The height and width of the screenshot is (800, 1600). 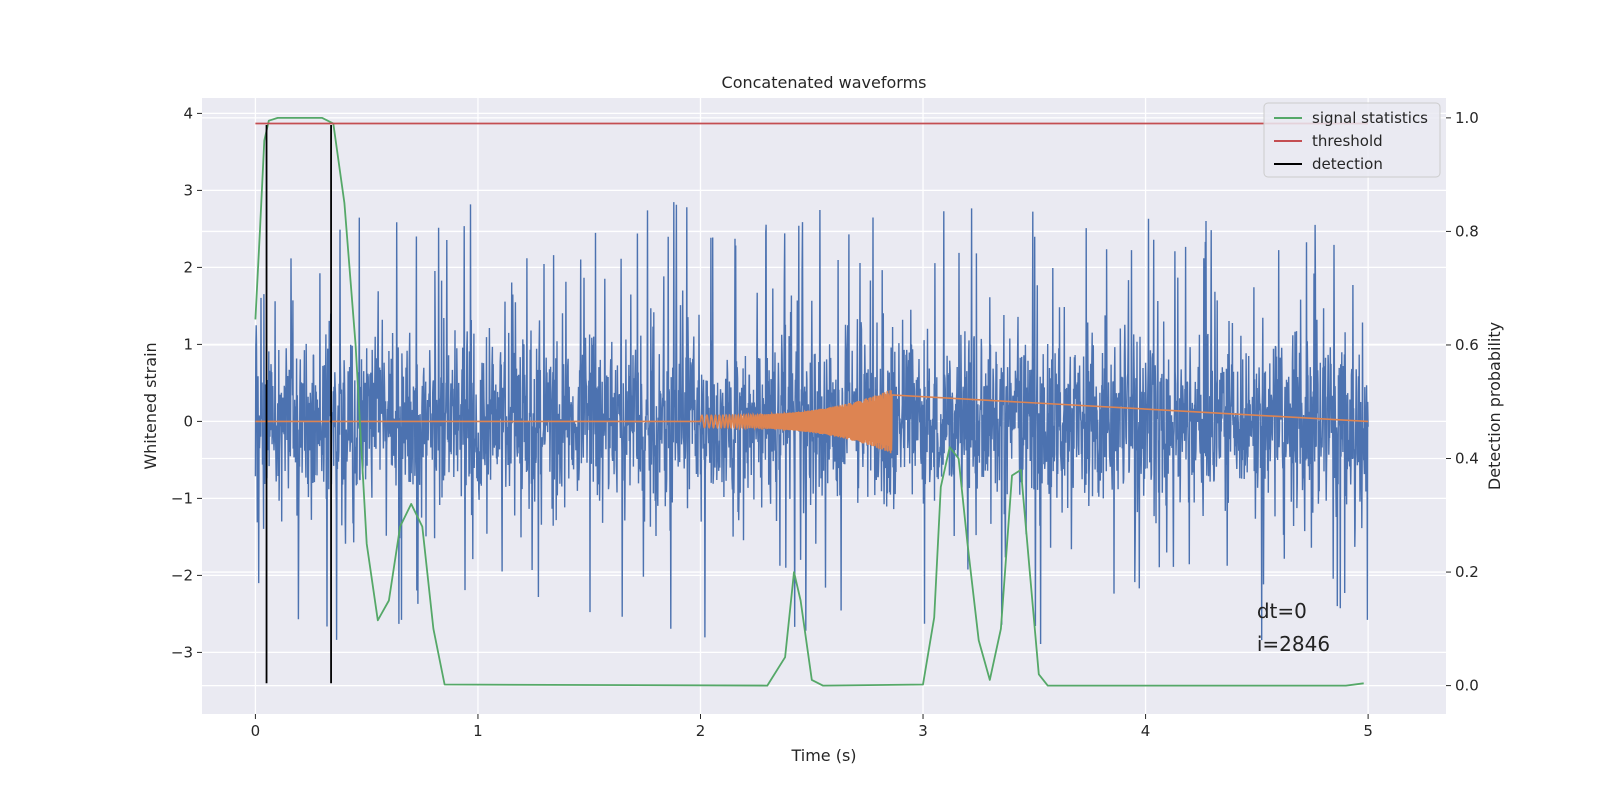 What do you see at coordinates (182, 498) in the screenshot?
I see `y-tick-label: −1` at bounding box center [182, 498].